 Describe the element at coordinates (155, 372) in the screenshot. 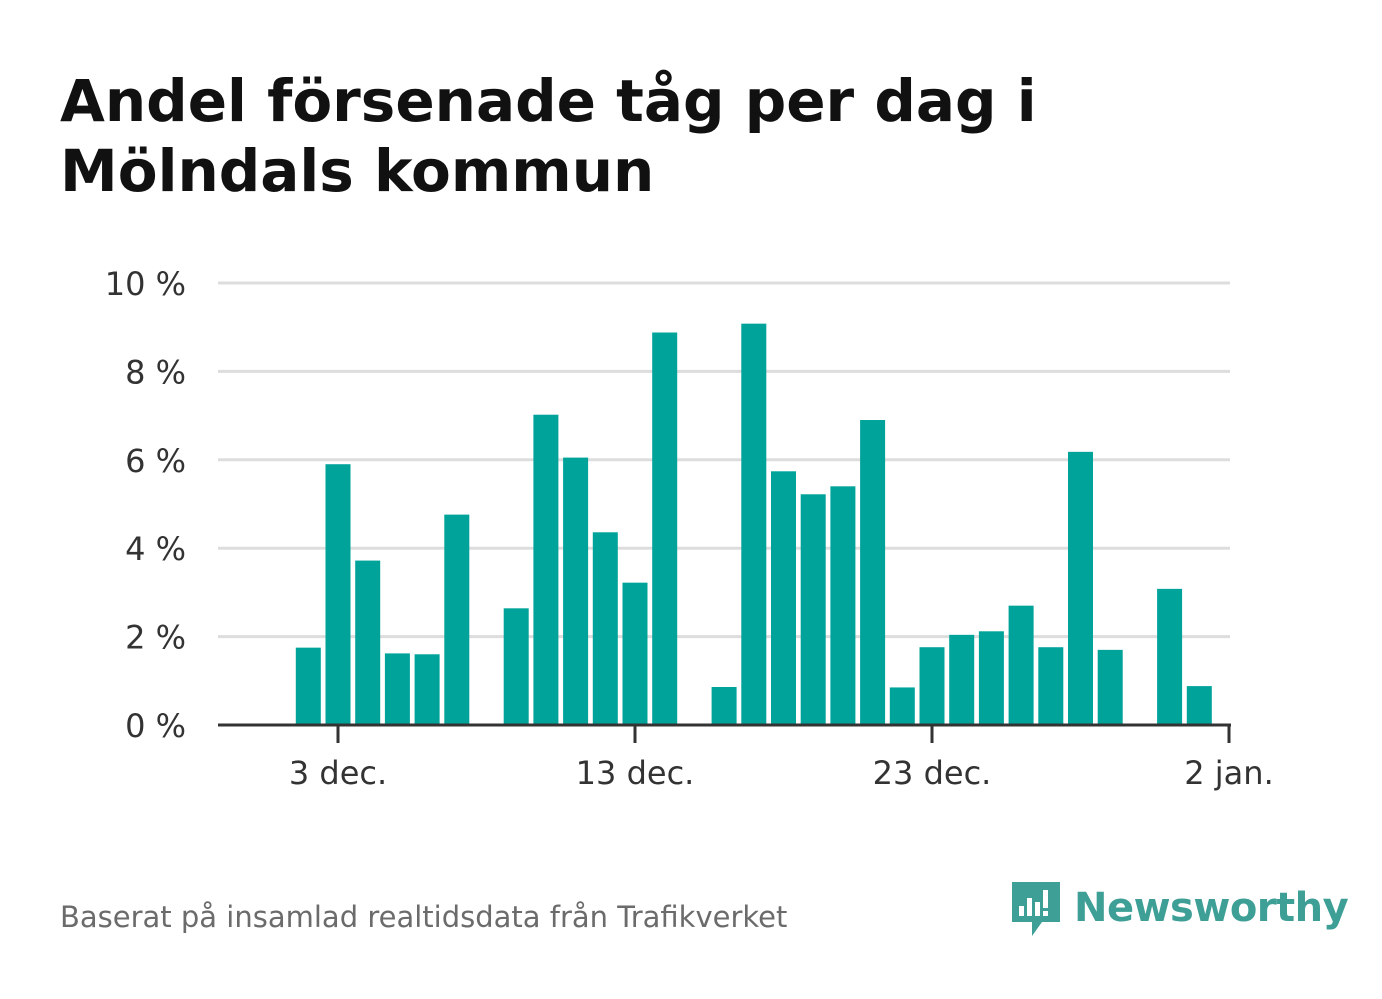

I see `y-tick-label: 8 %` at that location.